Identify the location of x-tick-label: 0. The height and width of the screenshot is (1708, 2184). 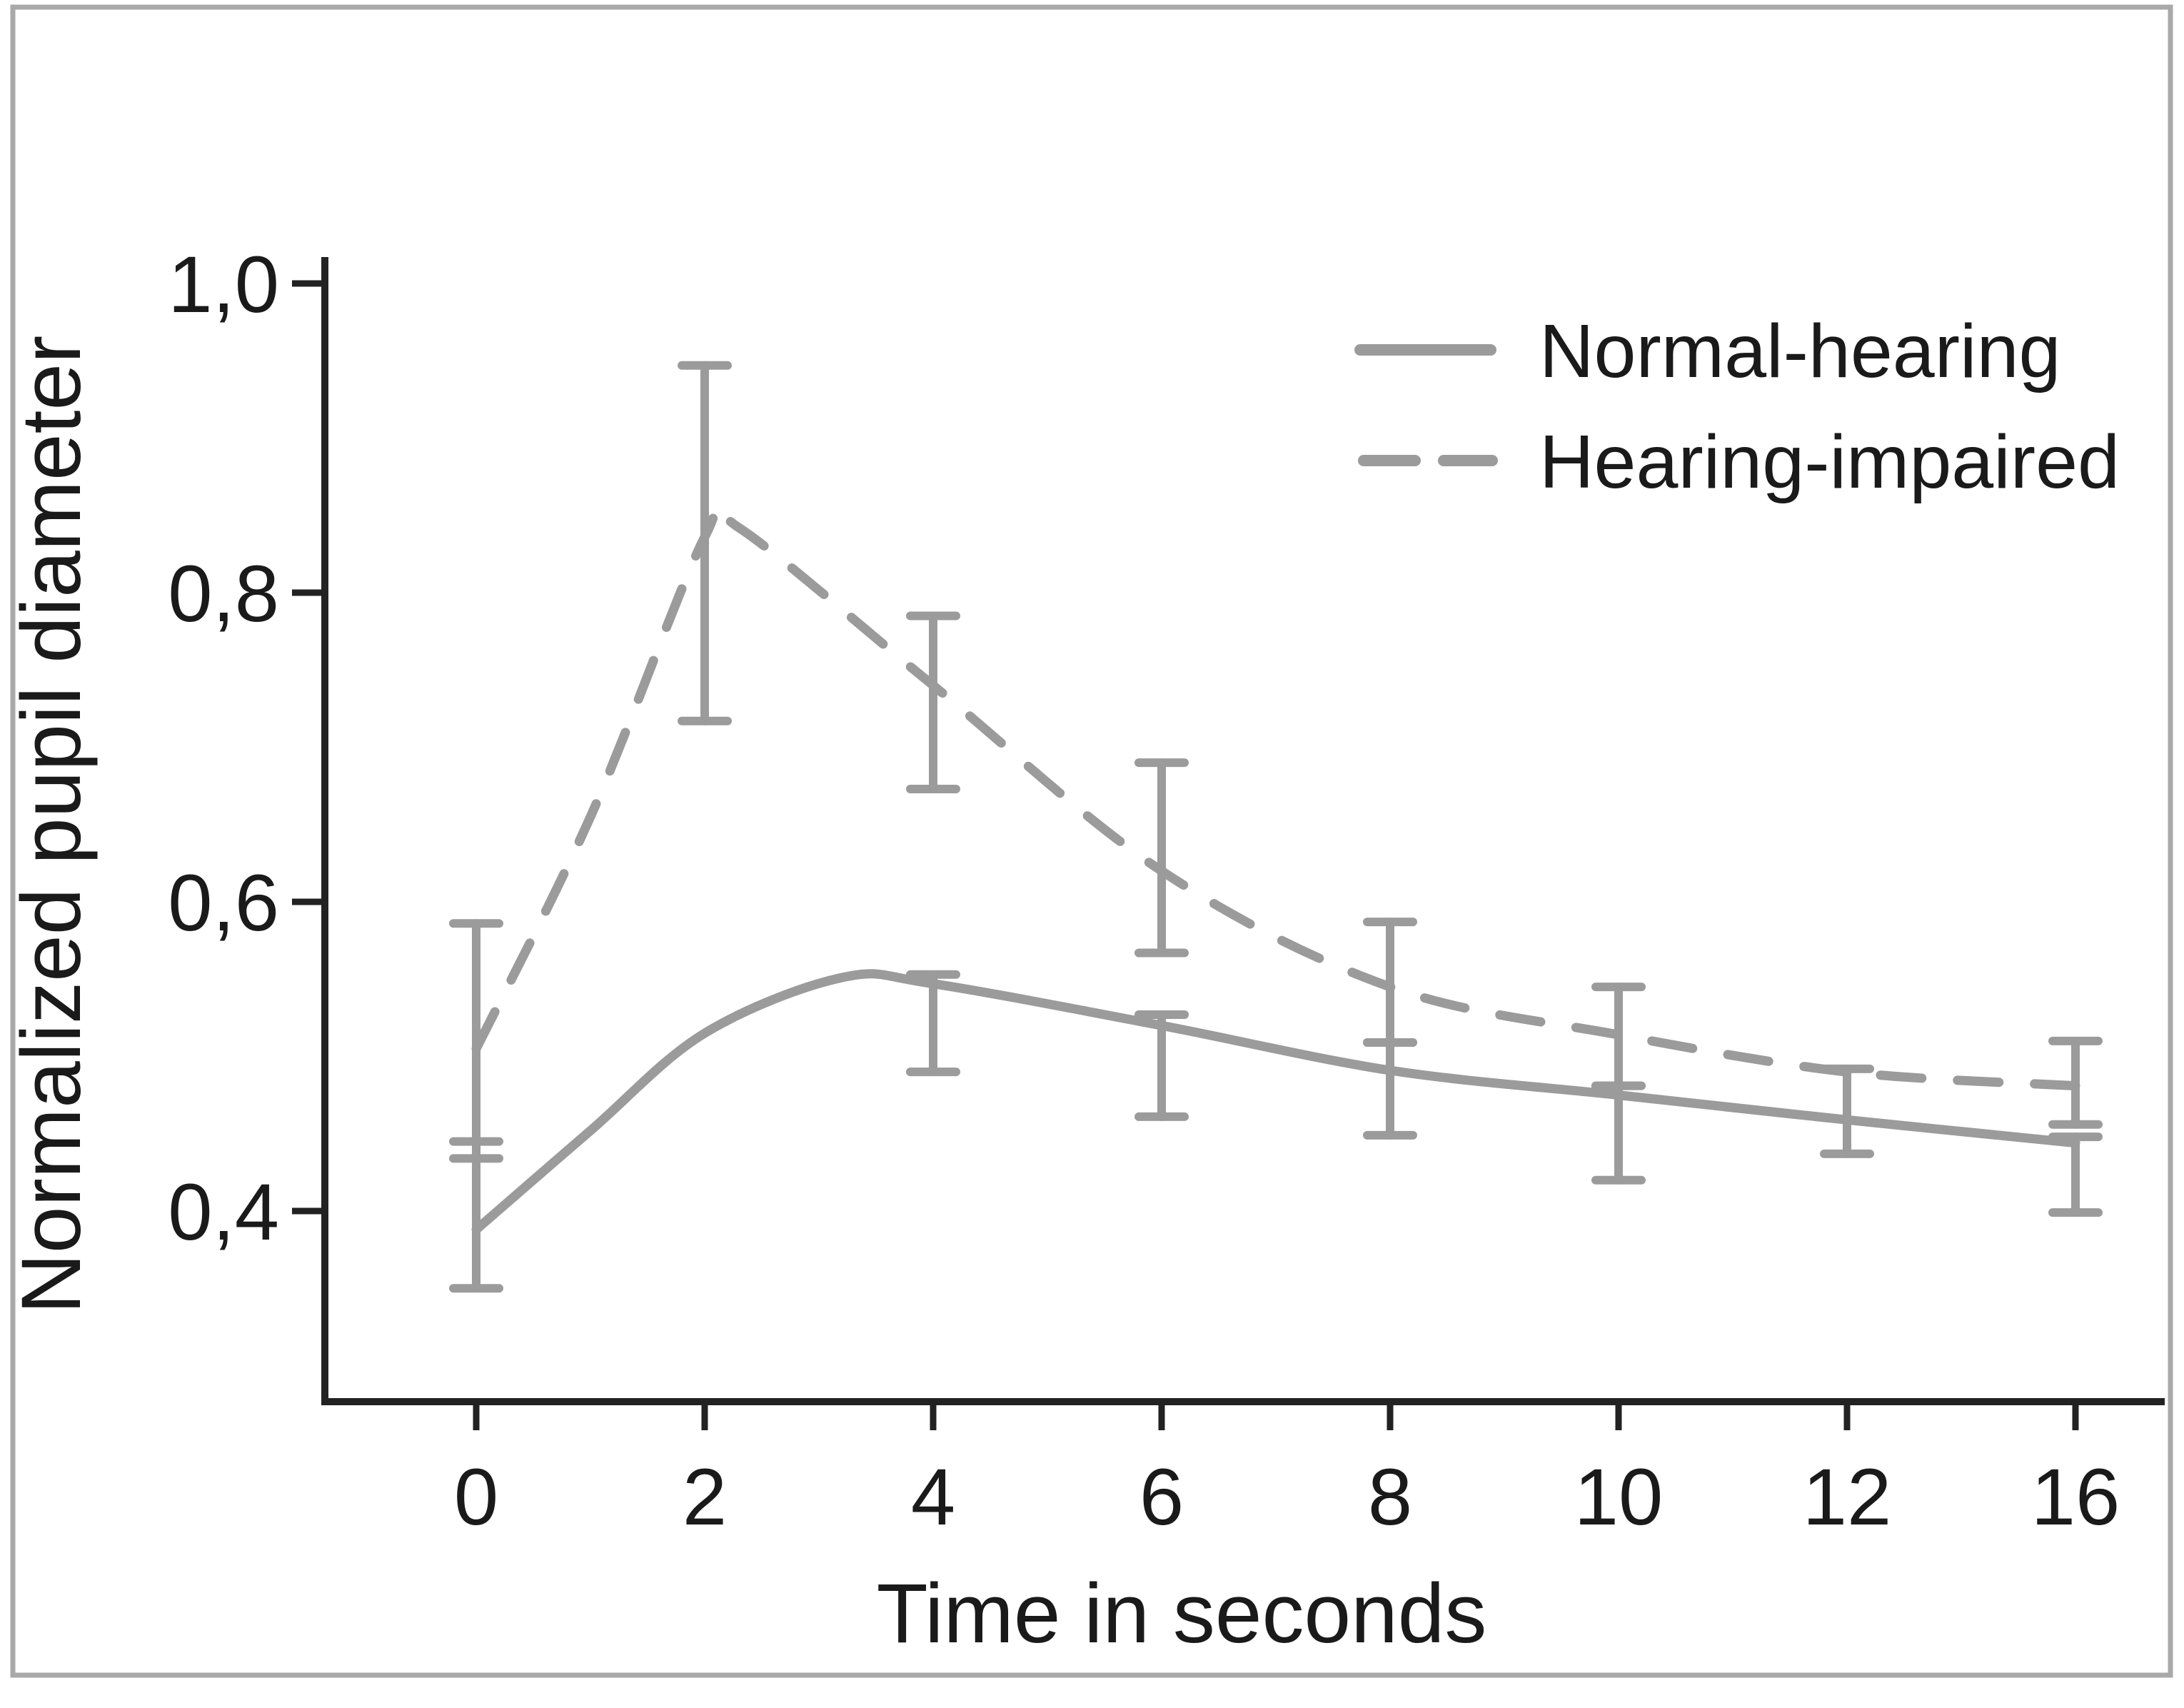
(476, 1497).